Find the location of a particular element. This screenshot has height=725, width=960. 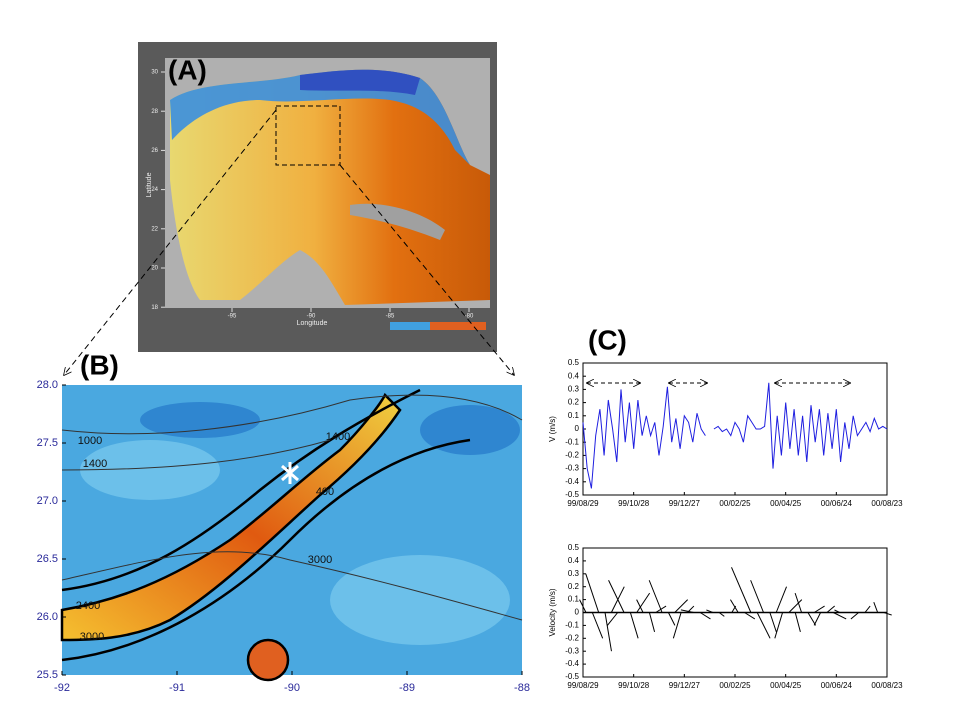

x-tick-label: -89 is located at coordinates (407, 688).